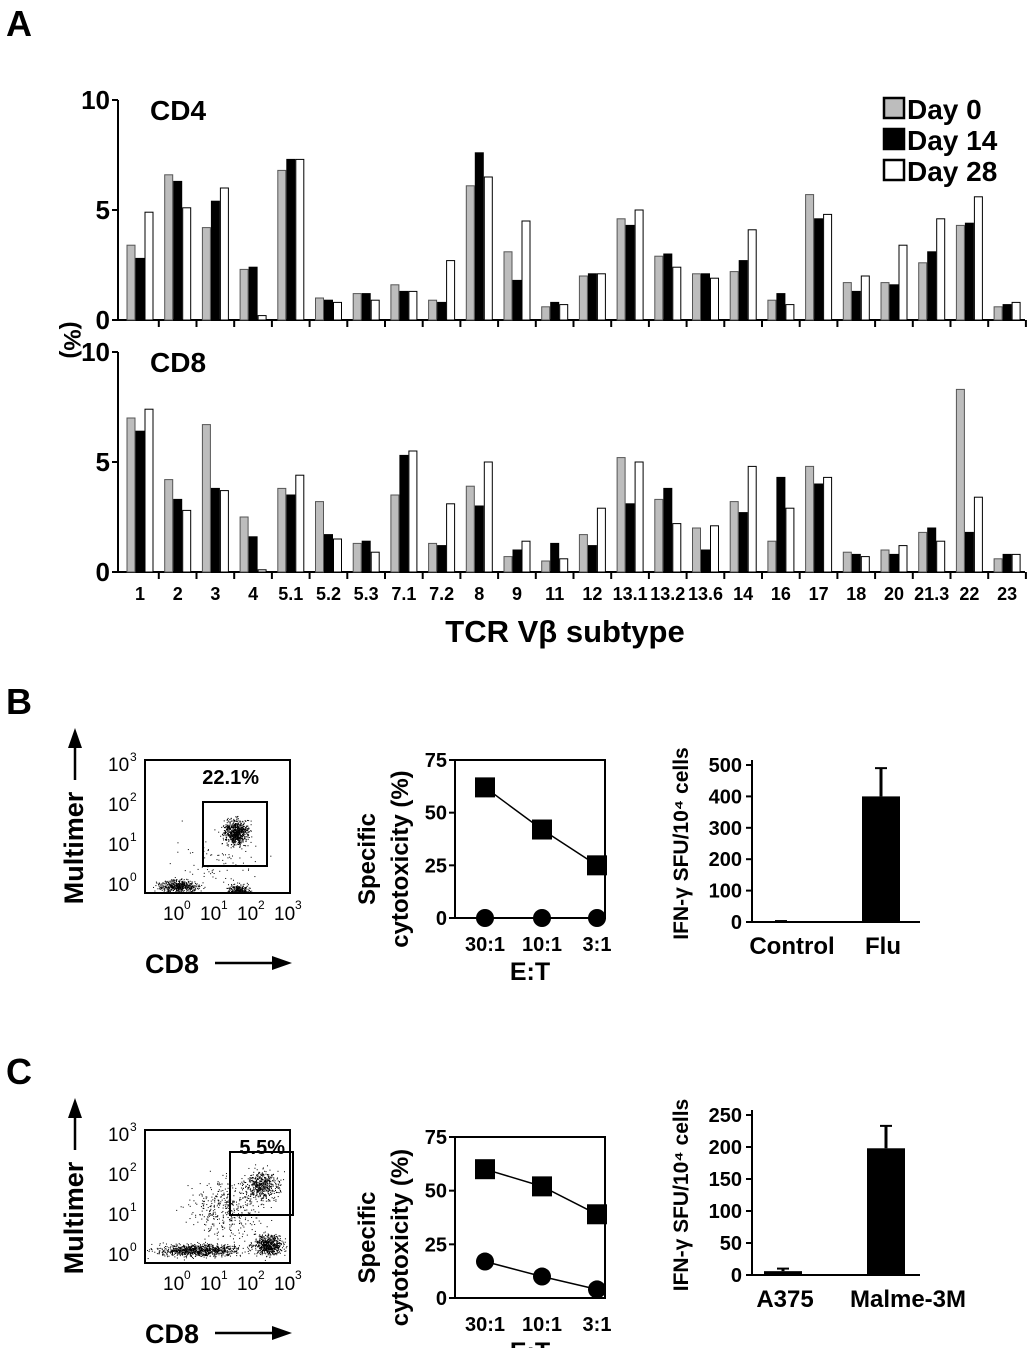 Image resolution: width=1033 pixels, height=1348 pixels. What do you see at coordinates (583, 298) in the screenshot?
I see `bar-12-day0` at bounding box center [583, 298].